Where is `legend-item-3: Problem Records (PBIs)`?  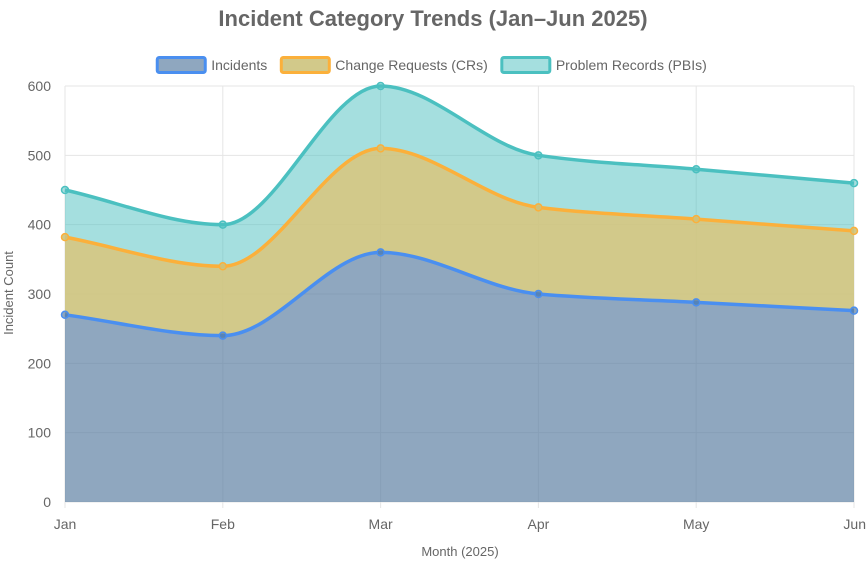
legend-item-3: Problem Records (PBIs) is located at coordinates (603, 65).